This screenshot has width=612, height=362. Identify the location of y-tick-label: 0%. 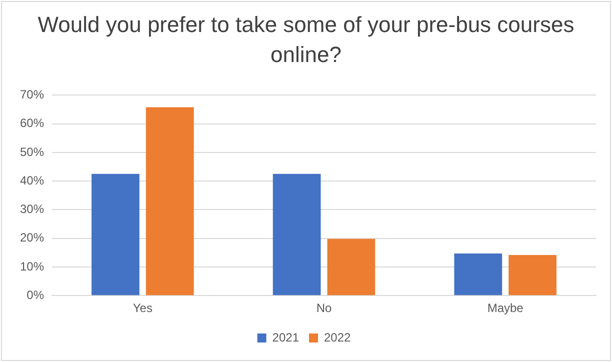
(35, 295).